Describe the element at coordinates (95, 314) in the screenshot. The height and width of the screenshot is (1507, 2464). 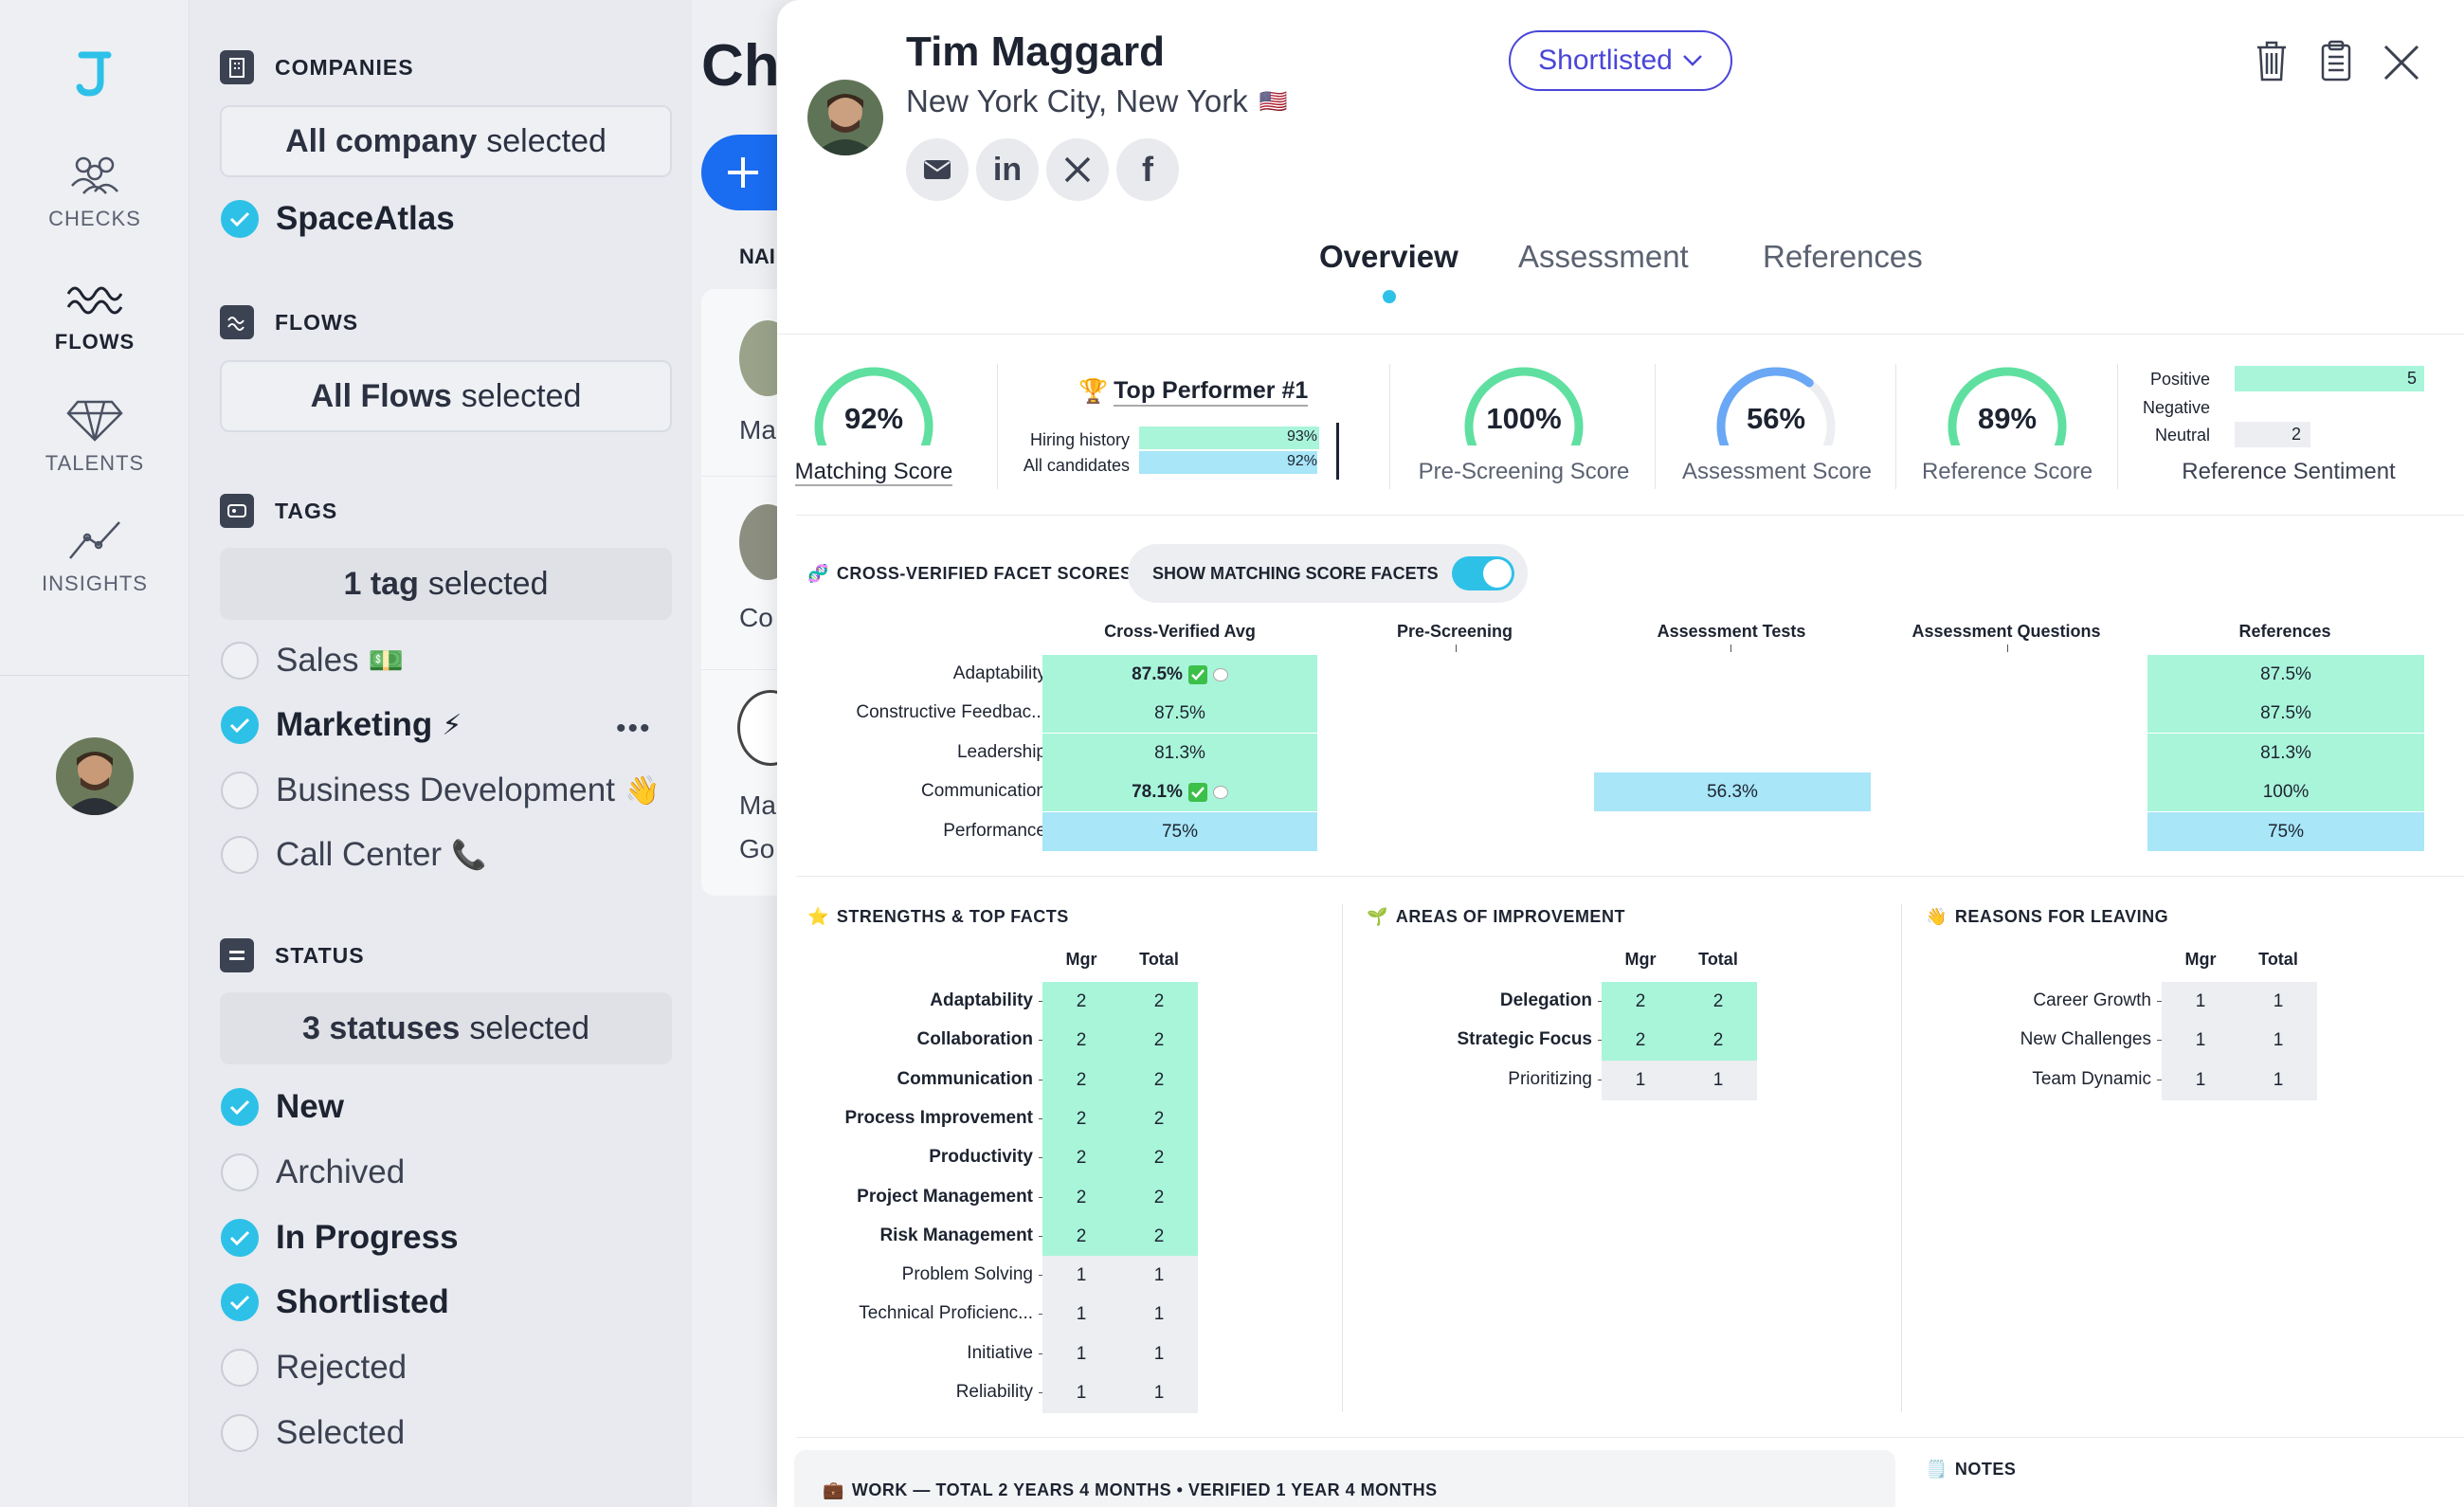
I see `rail-item-flows: FLOWS` at that location.